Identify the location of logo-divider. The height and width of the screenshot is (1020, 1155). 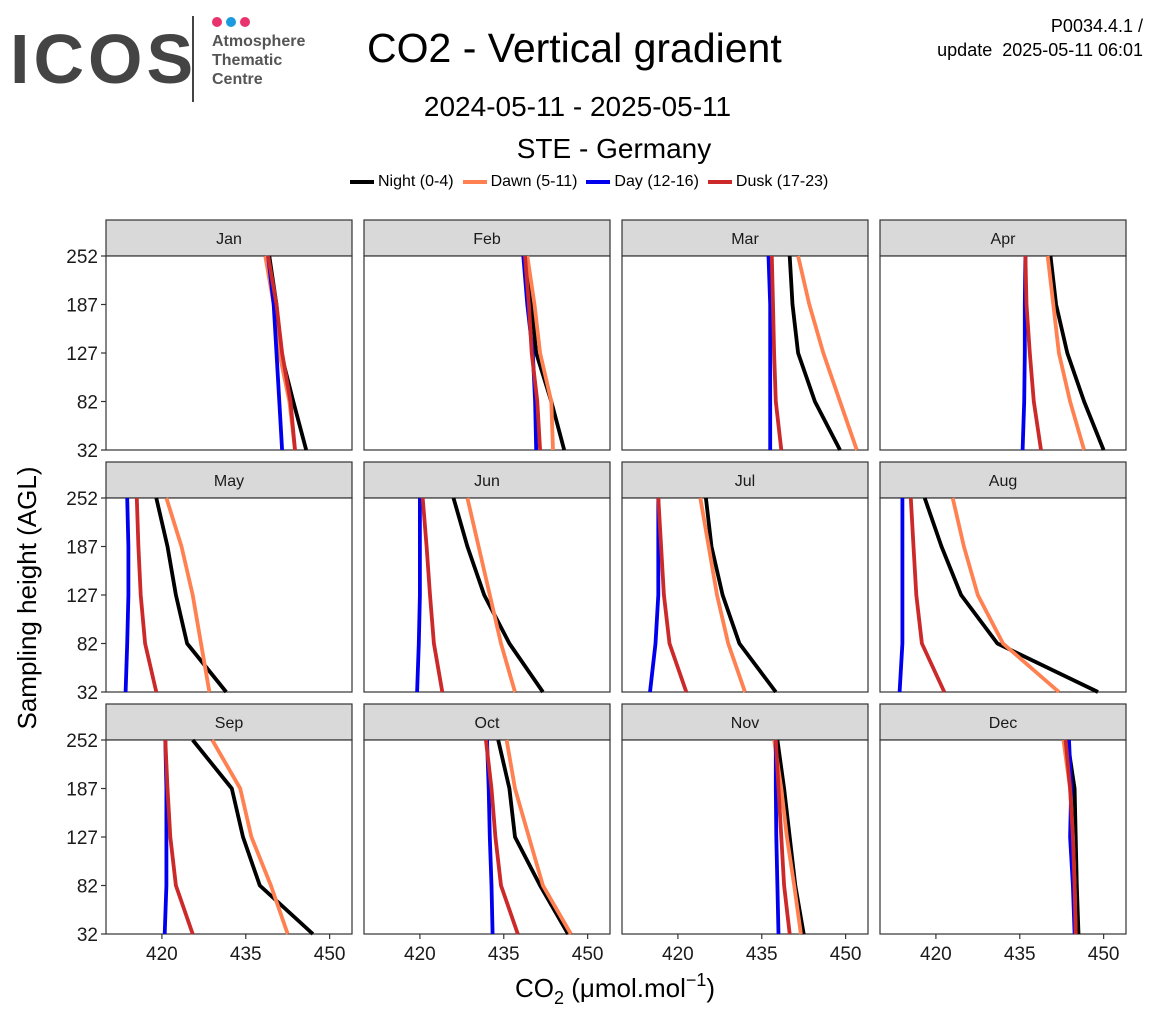
(193, 59).